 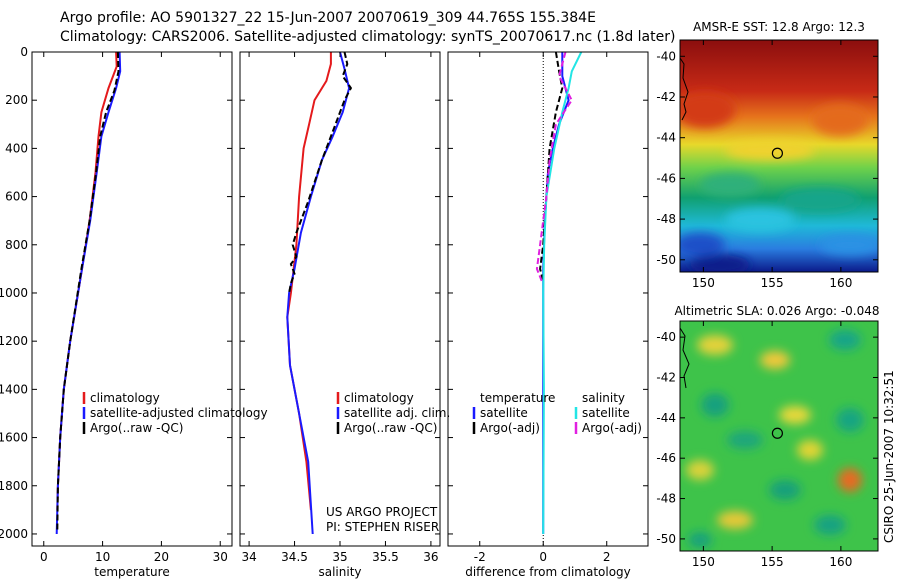 I want to click on x-tick-label: 10, so click(x=102, y=557).